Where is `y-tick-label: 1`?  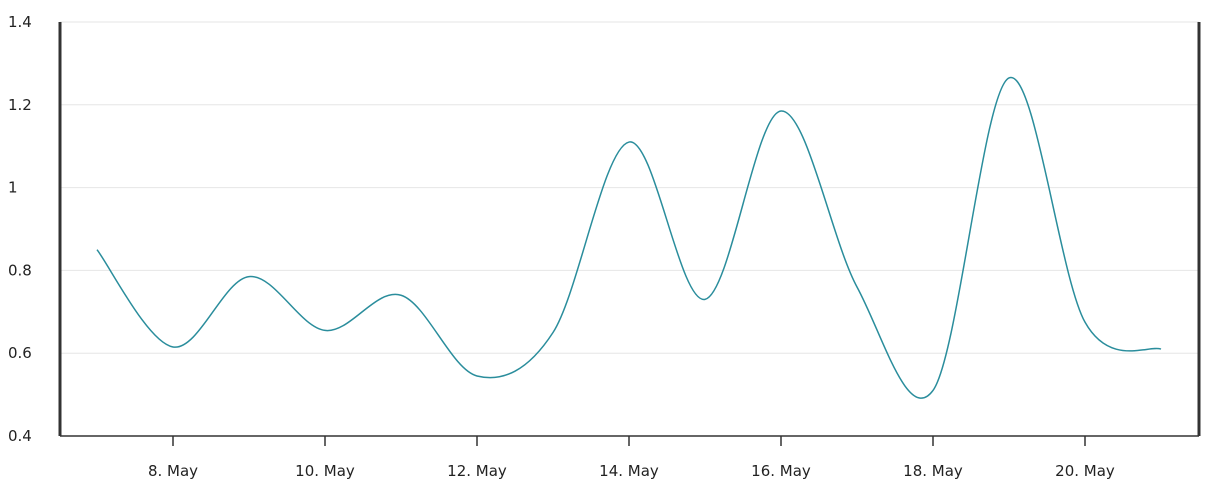
y-tick-label: 1 is located at coordinates (13, 188).